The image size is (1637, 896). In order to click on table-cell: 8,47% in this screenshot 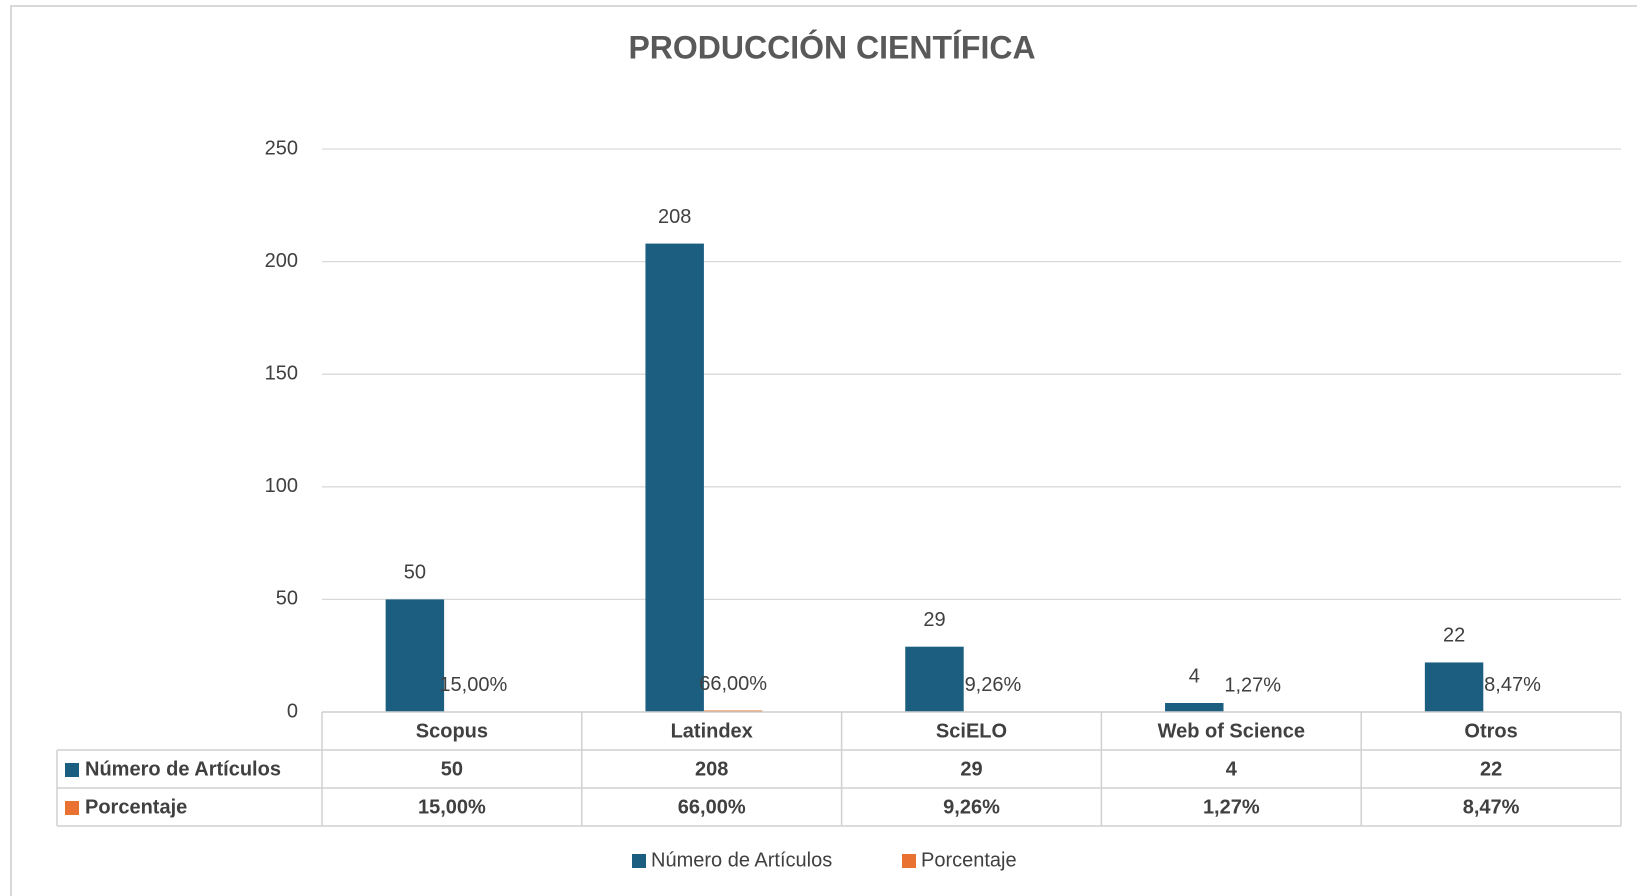, I will do `click(1491, 807)`.